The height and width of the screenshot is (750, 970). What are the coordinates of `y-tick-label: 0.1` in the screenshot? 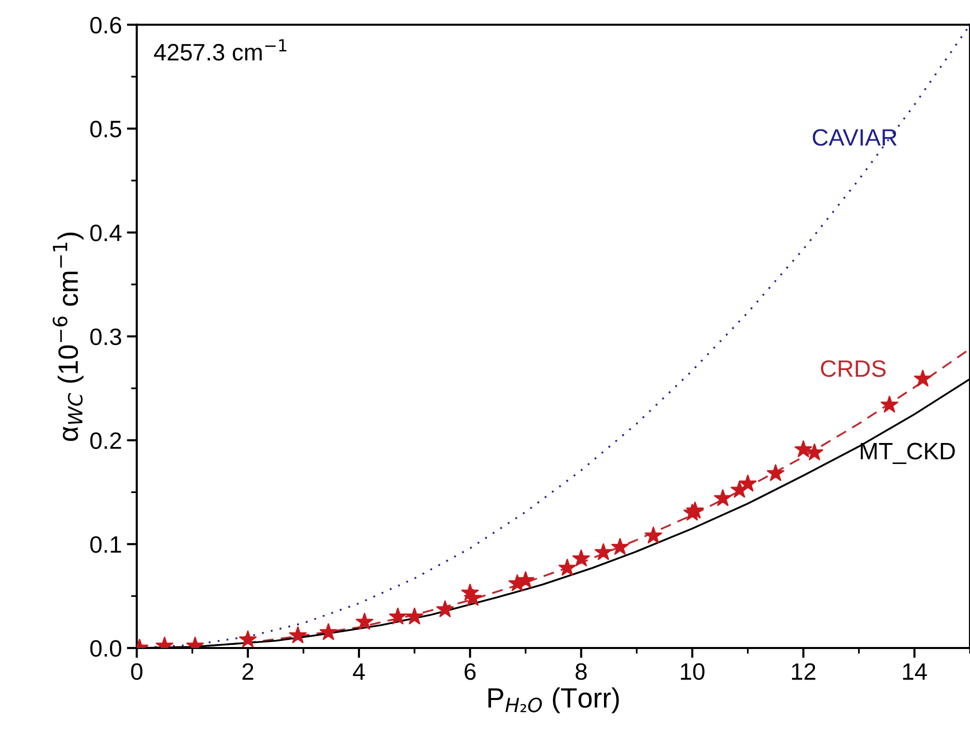 It's located at (106, 544).